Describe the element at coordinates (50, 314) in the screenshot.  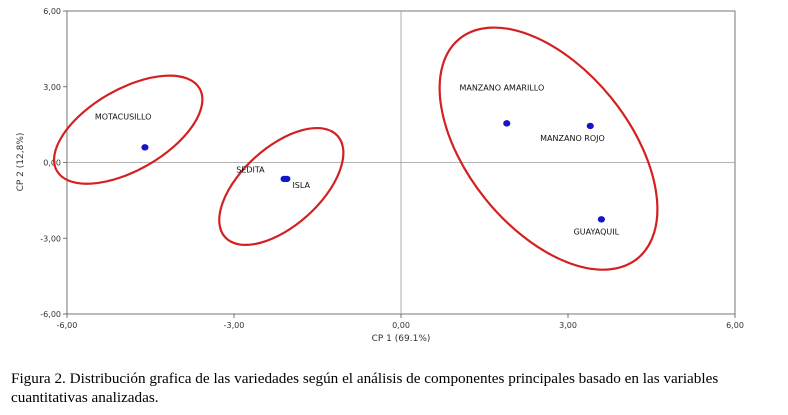
I see `y-tick-label: -6,00` at that location.